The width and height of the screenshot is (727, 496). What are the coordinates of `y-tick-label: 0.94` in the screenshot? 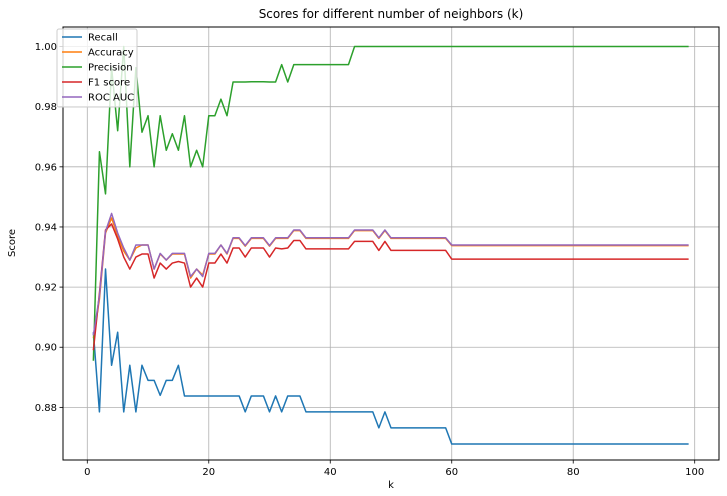 It's located at (46, 227).